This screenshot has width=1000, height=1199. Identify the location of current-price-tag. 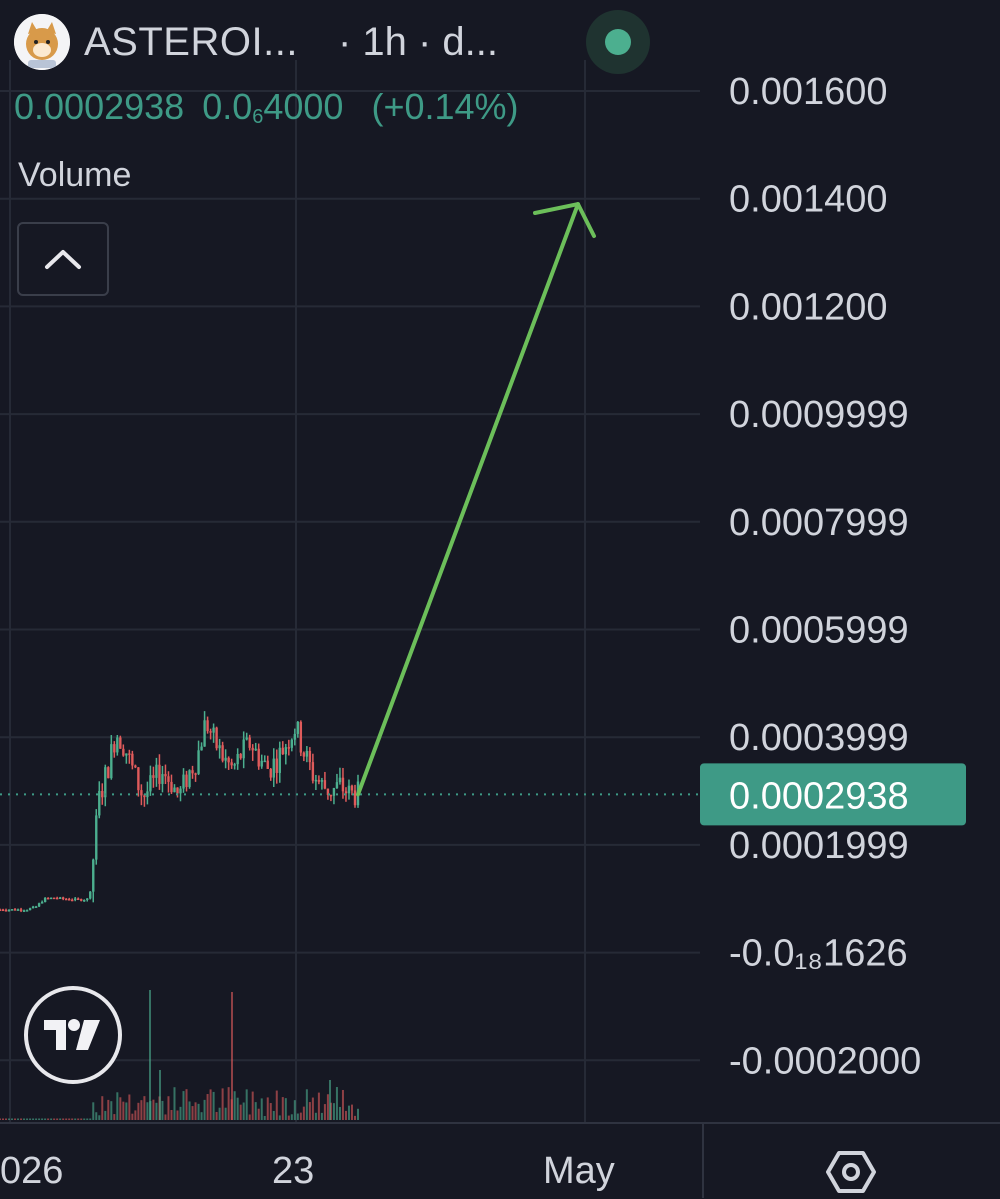
(833, 794).